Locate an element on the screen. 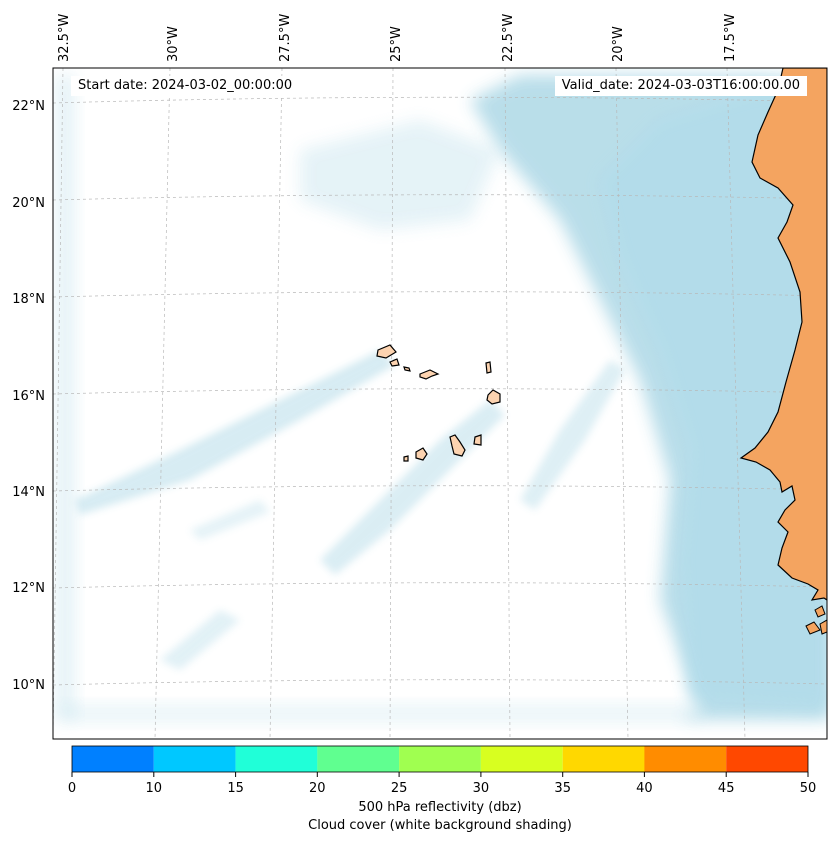  colorbar-label-cloud-cover: Cloud cover (white background shading) is located at coordinates (440, 825).